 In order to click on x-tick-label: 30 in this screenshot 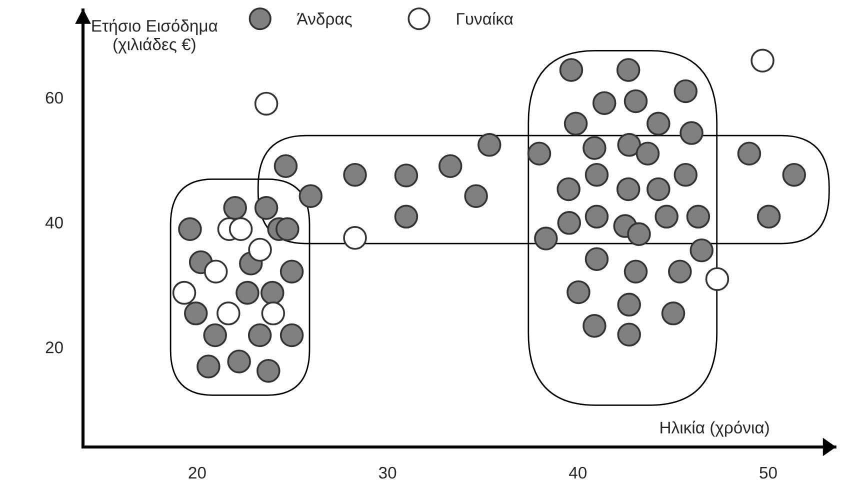, I will do `click(387, 472)`.